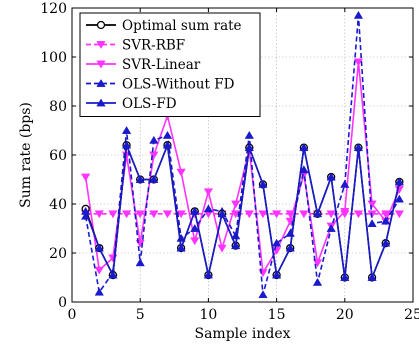 The height and width of the screenshot is (354, 419). I want to click on x-tick-label: 5, so click(140, 315).